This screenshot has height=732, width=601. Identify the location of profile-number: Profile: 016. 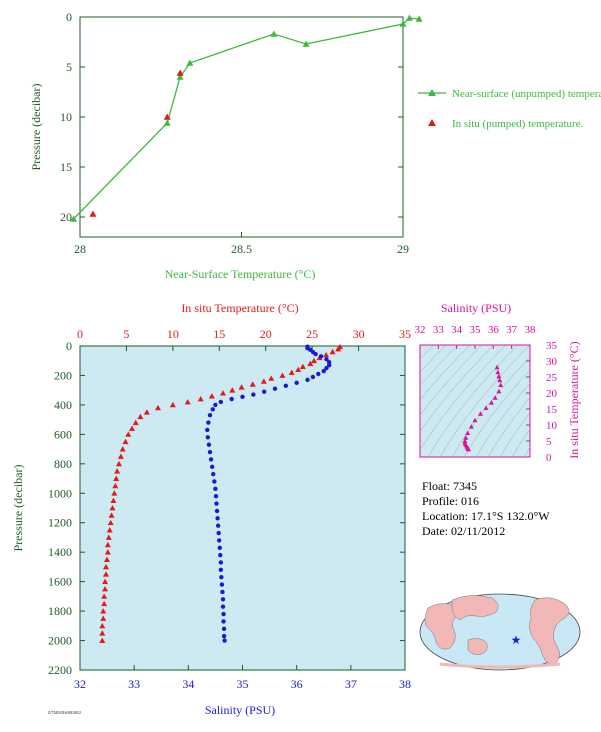
(450, 501).